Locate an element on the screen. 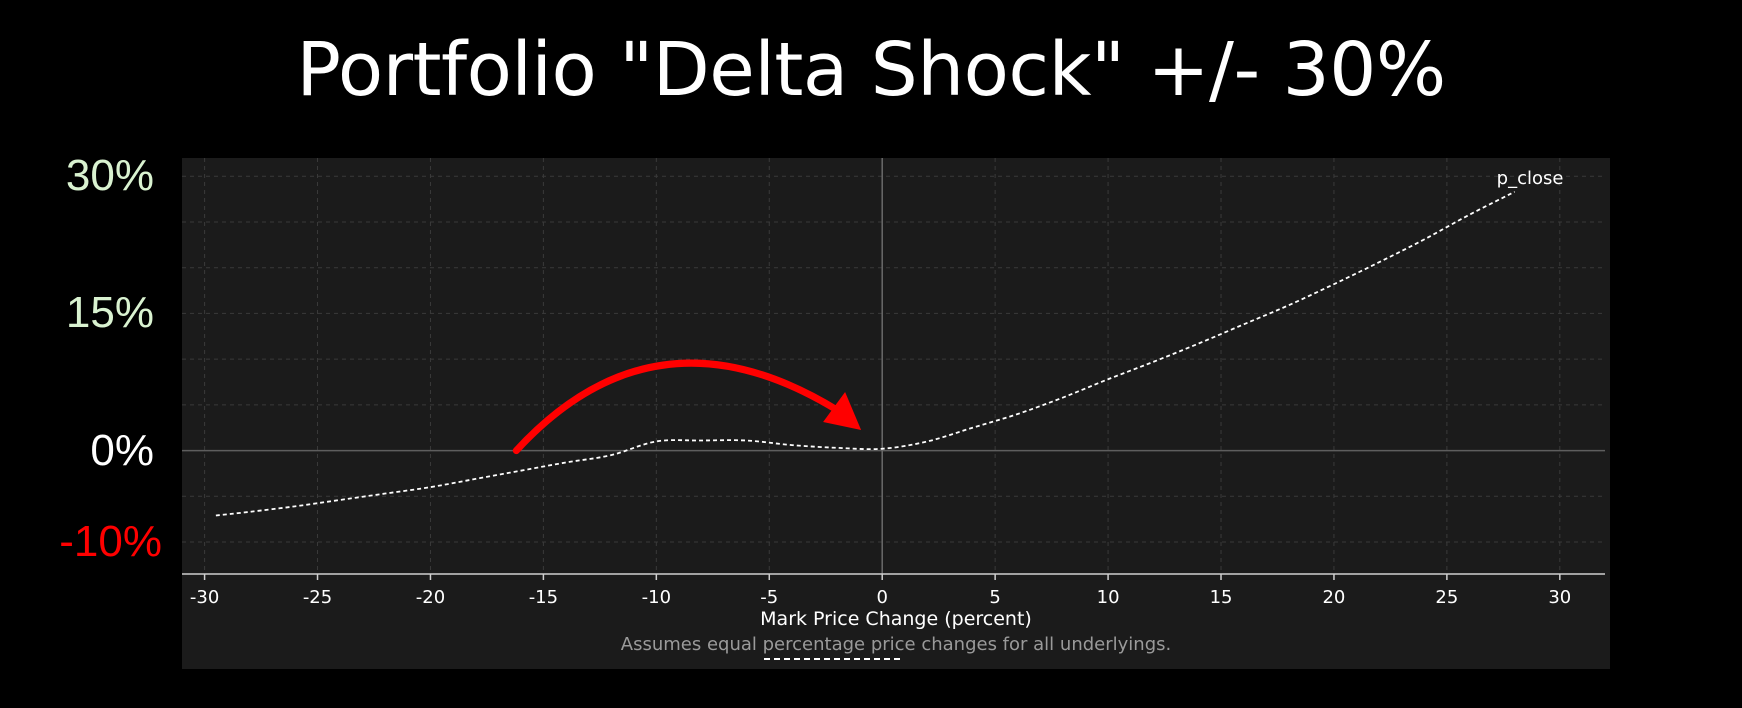 The image size is (1742, 708). x-tick-label: -30 is located at coordinates (204, 597).